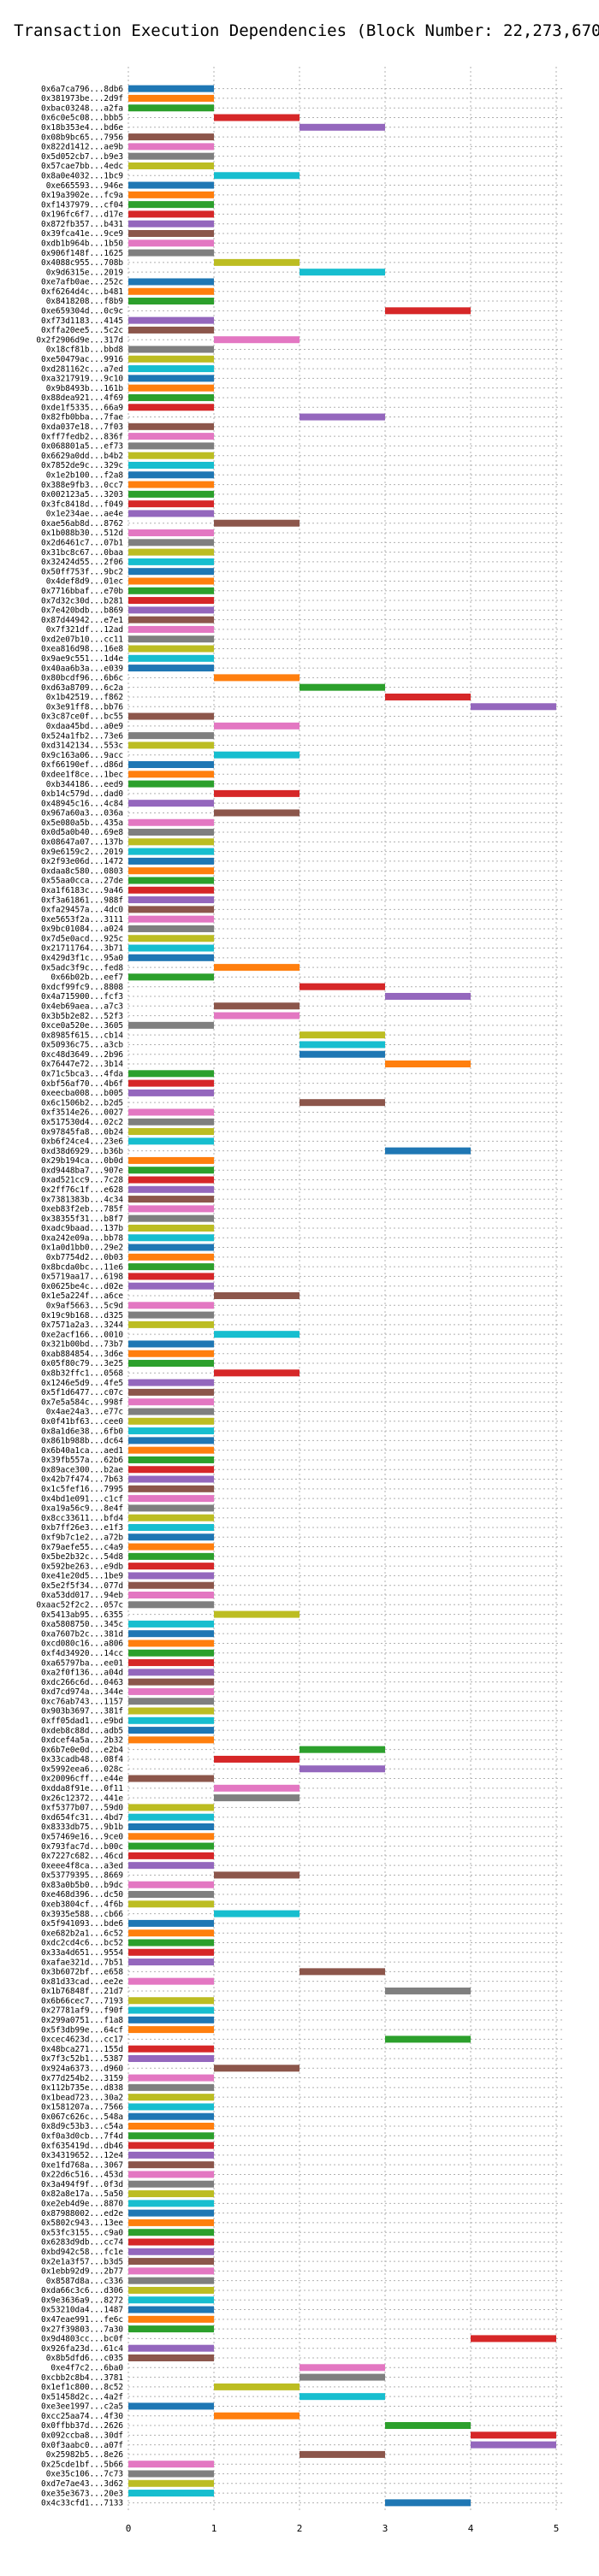 The height and width of the screenshot is (2576, 599). What do you see at coordinates (82, 1170) in the screenshot?
I see `tx-hash-label: 0xd9448ba7...907e` at bounding box center [82, 1170].